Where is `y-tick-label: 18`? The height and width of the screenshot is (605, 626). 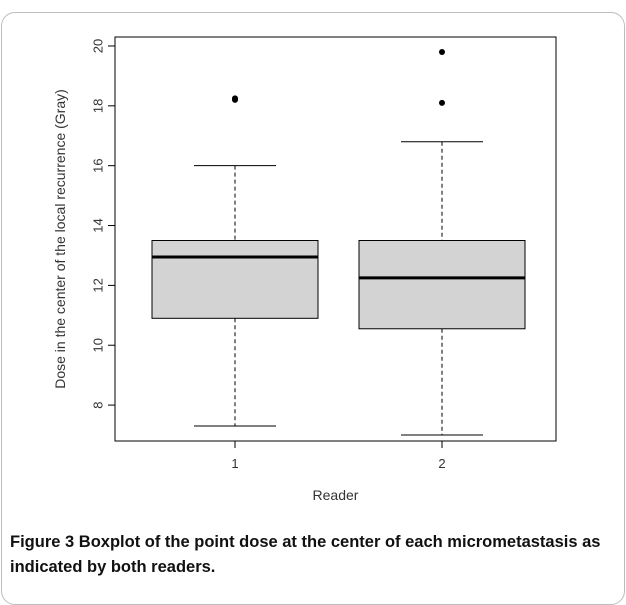
y-tick-label: 18 is located at coordinates (98, 106).